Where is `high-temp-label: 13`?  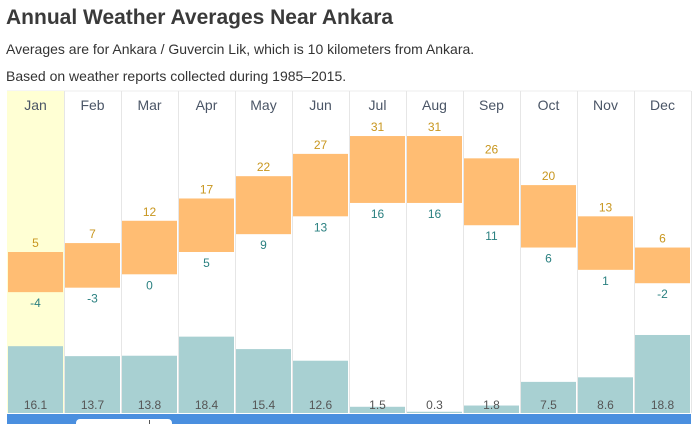 high-temp-label: 13 is located at coordinates (606, 207).